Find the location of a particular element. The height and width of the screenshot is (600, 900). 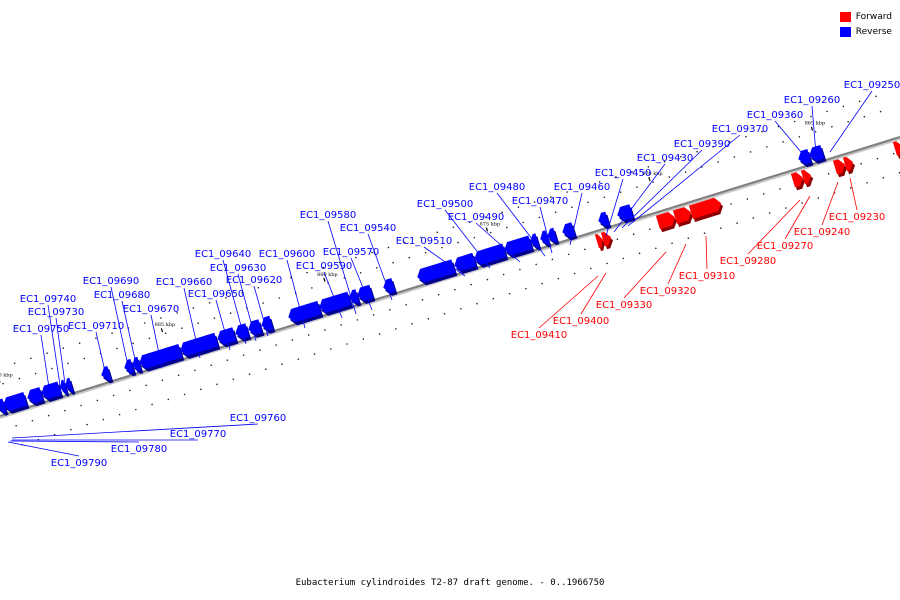

gene-label: EC1_09600 is located at coordinates (287, 254).